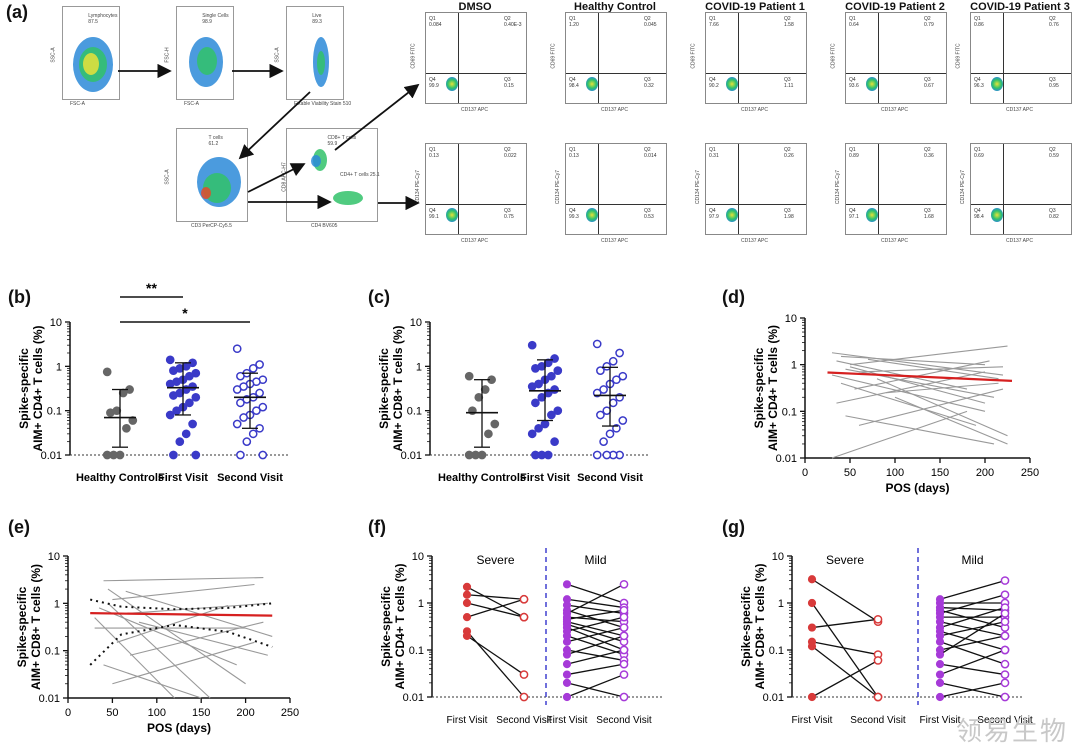 This screenshot has width=1080, height=754. Describe the element at coordinates (57, 604) in the screenshot. I see `y-tick-label: 1` at that location.